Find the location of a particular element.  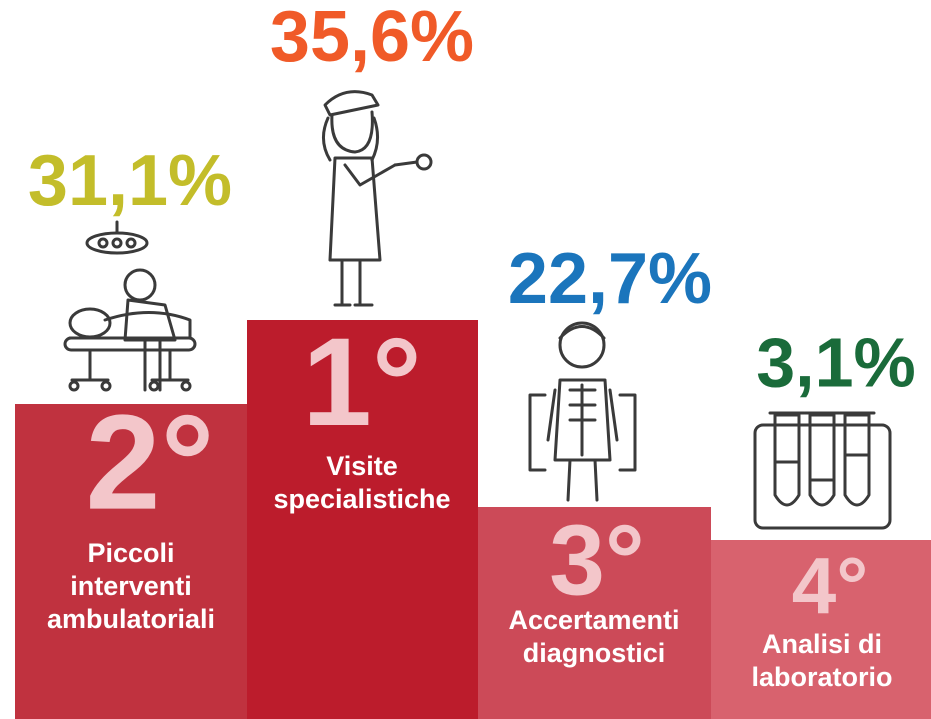

category-label: interventi is located at coordinates (131, 586).